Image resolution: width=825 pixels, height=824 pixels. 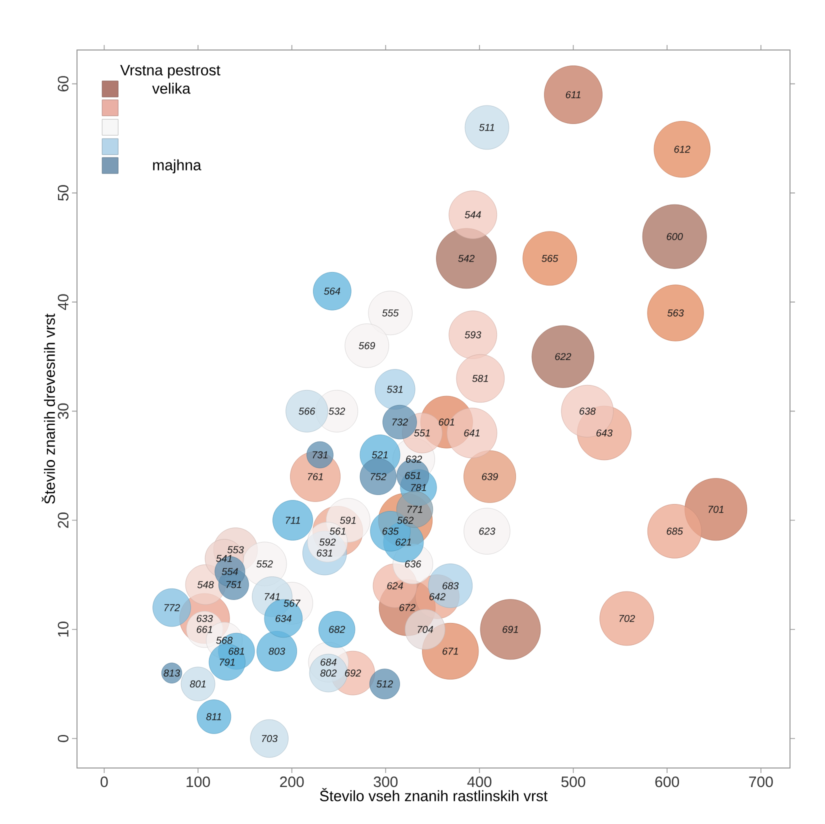 What do you see at coordinates (307, 411) in the screenshot?
I see `annotation: 566` at bounding box center [307, 411].